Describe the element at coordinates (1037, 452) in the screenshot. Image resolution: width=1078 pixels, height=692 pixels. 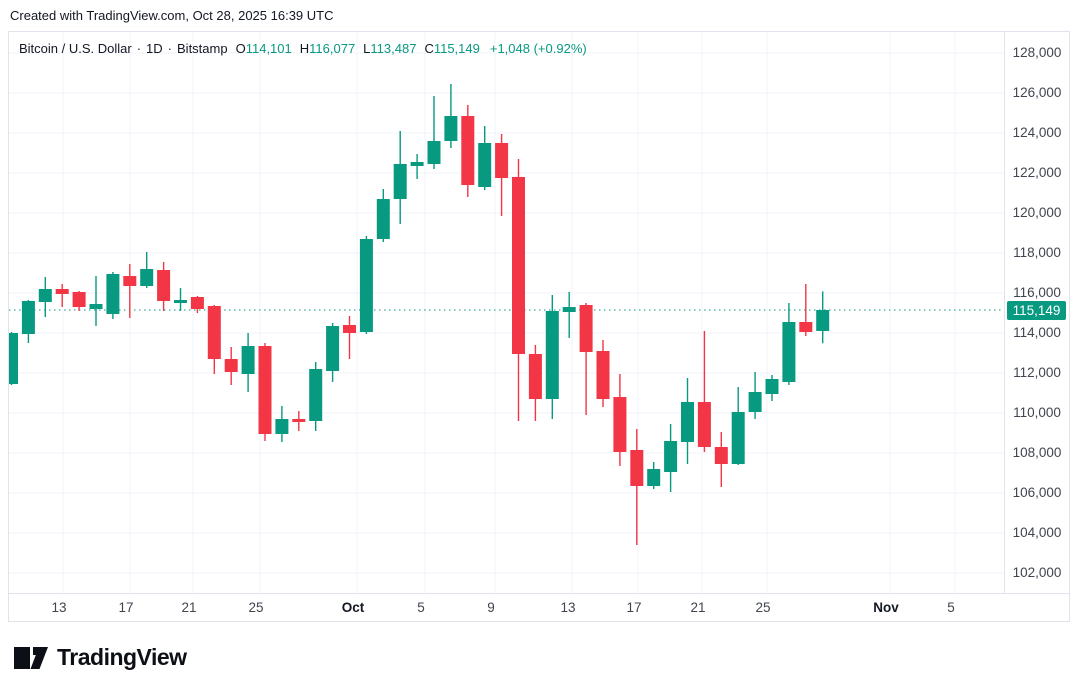
I see `price-tick-label: 108,000` at that location.